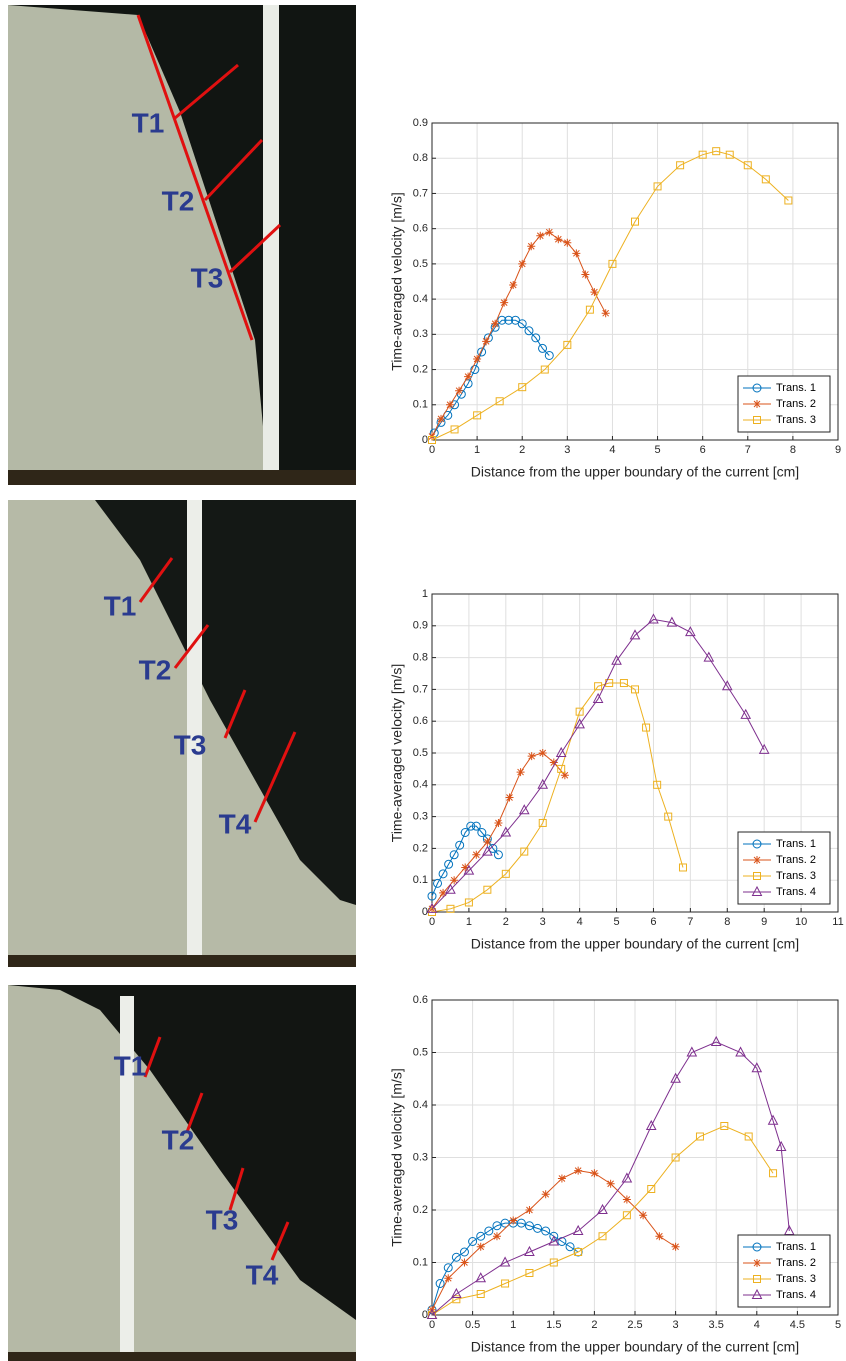 The height and width of the screenshot is (1361, 846). Describe the element at coordinates (616, 922) in the screenshot. I see `x-tick-label: 5` at that location.